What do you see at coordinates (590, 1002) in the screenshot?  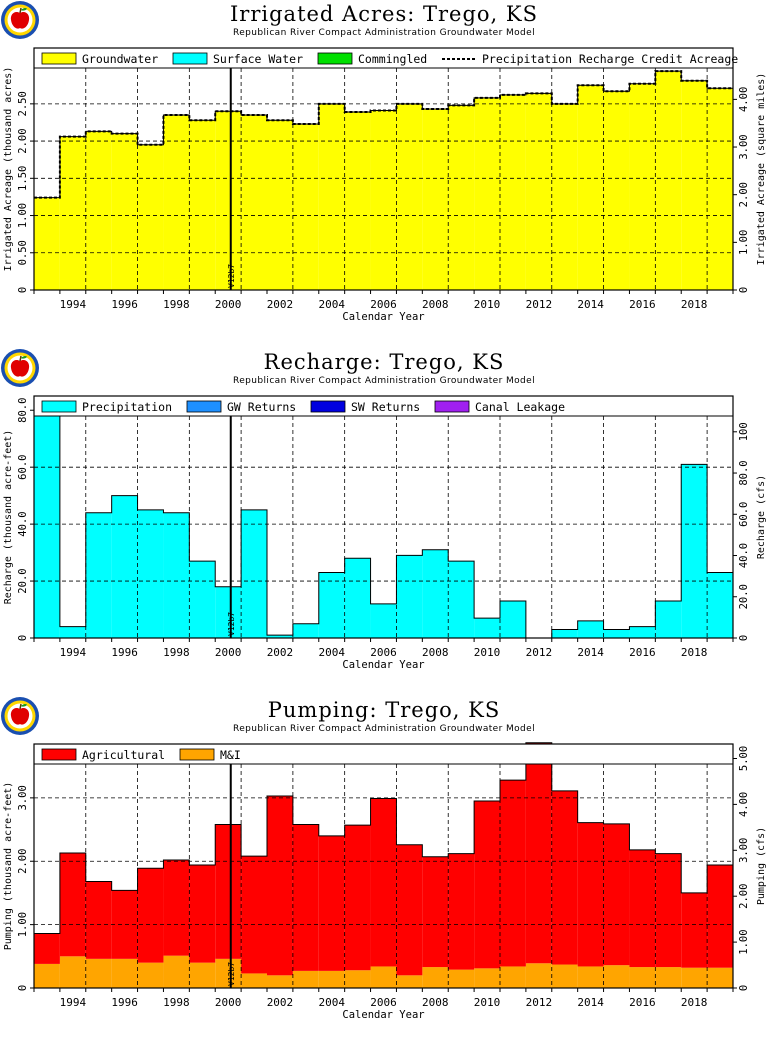 I see `x-tick-label: 2014` at bounding box center [590, 1002].